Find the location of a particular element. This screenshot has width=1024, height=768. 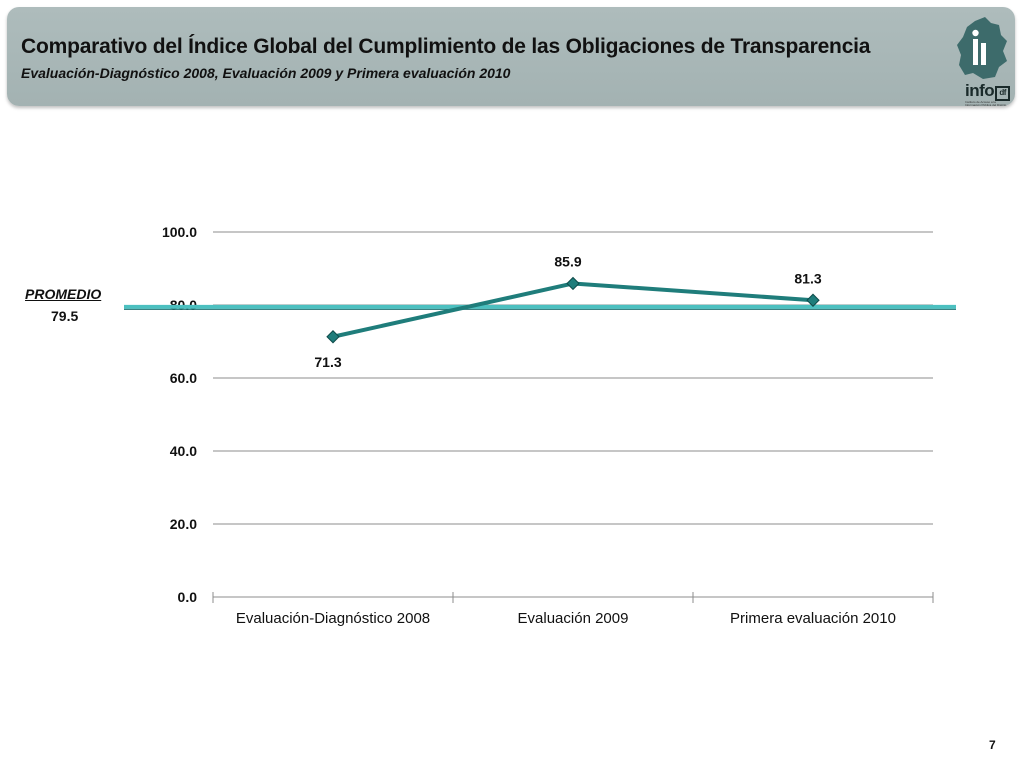

map-emblem-icon is located at coordinates (982, 48).